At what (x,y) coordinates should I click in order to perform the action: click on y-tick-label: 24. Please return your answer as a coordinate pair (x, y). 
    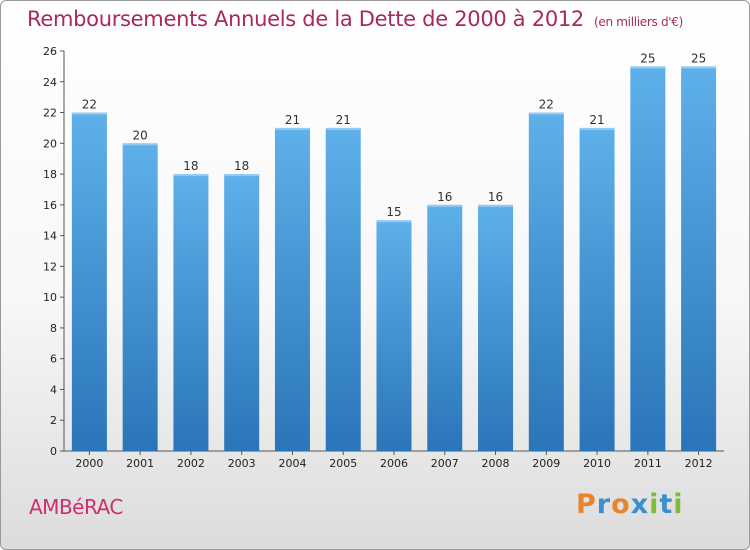
    Looking at the image, I should click on (50, 82).